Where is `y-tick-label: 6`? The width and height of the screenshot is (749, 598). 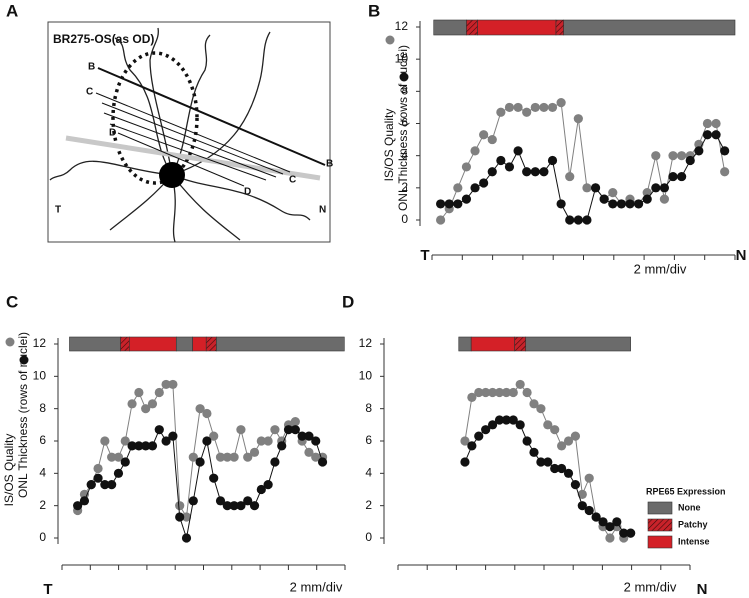 y-tick-label: 6 is located at coordinates (404, 123).